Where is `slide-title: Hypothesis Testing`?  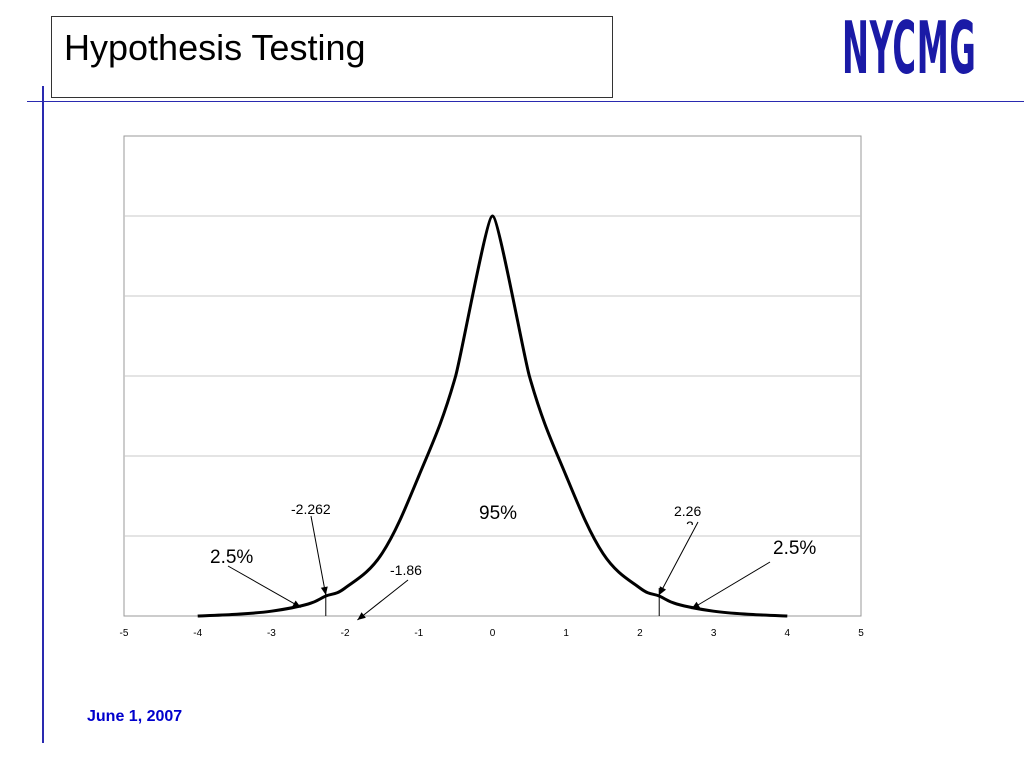 slide-title: Hypothesis Testing is located at coordinates (215, 47).